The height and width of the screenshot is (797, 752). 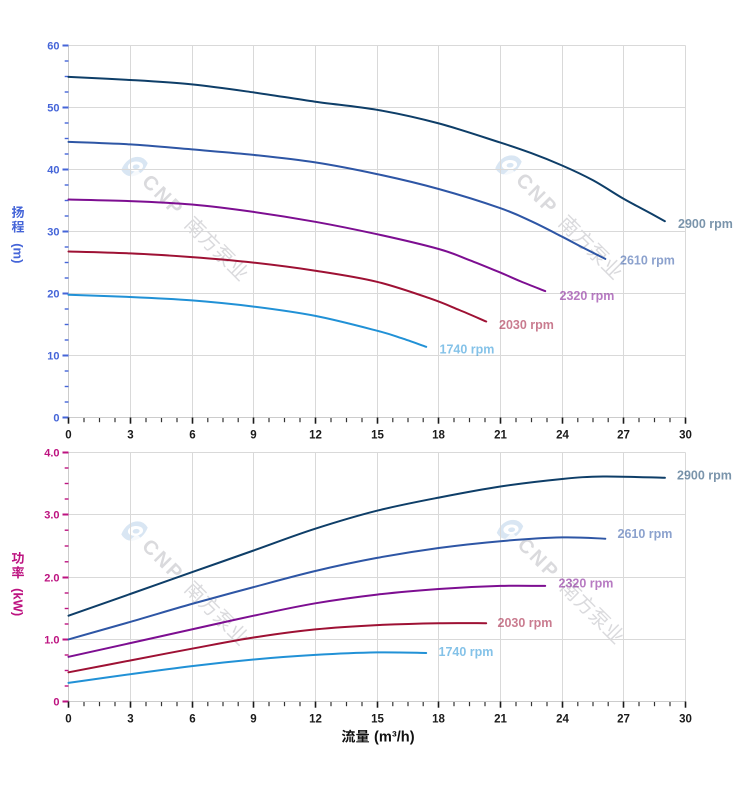 I want to click on svg-text: 1.0, so click(x=51, y=641).